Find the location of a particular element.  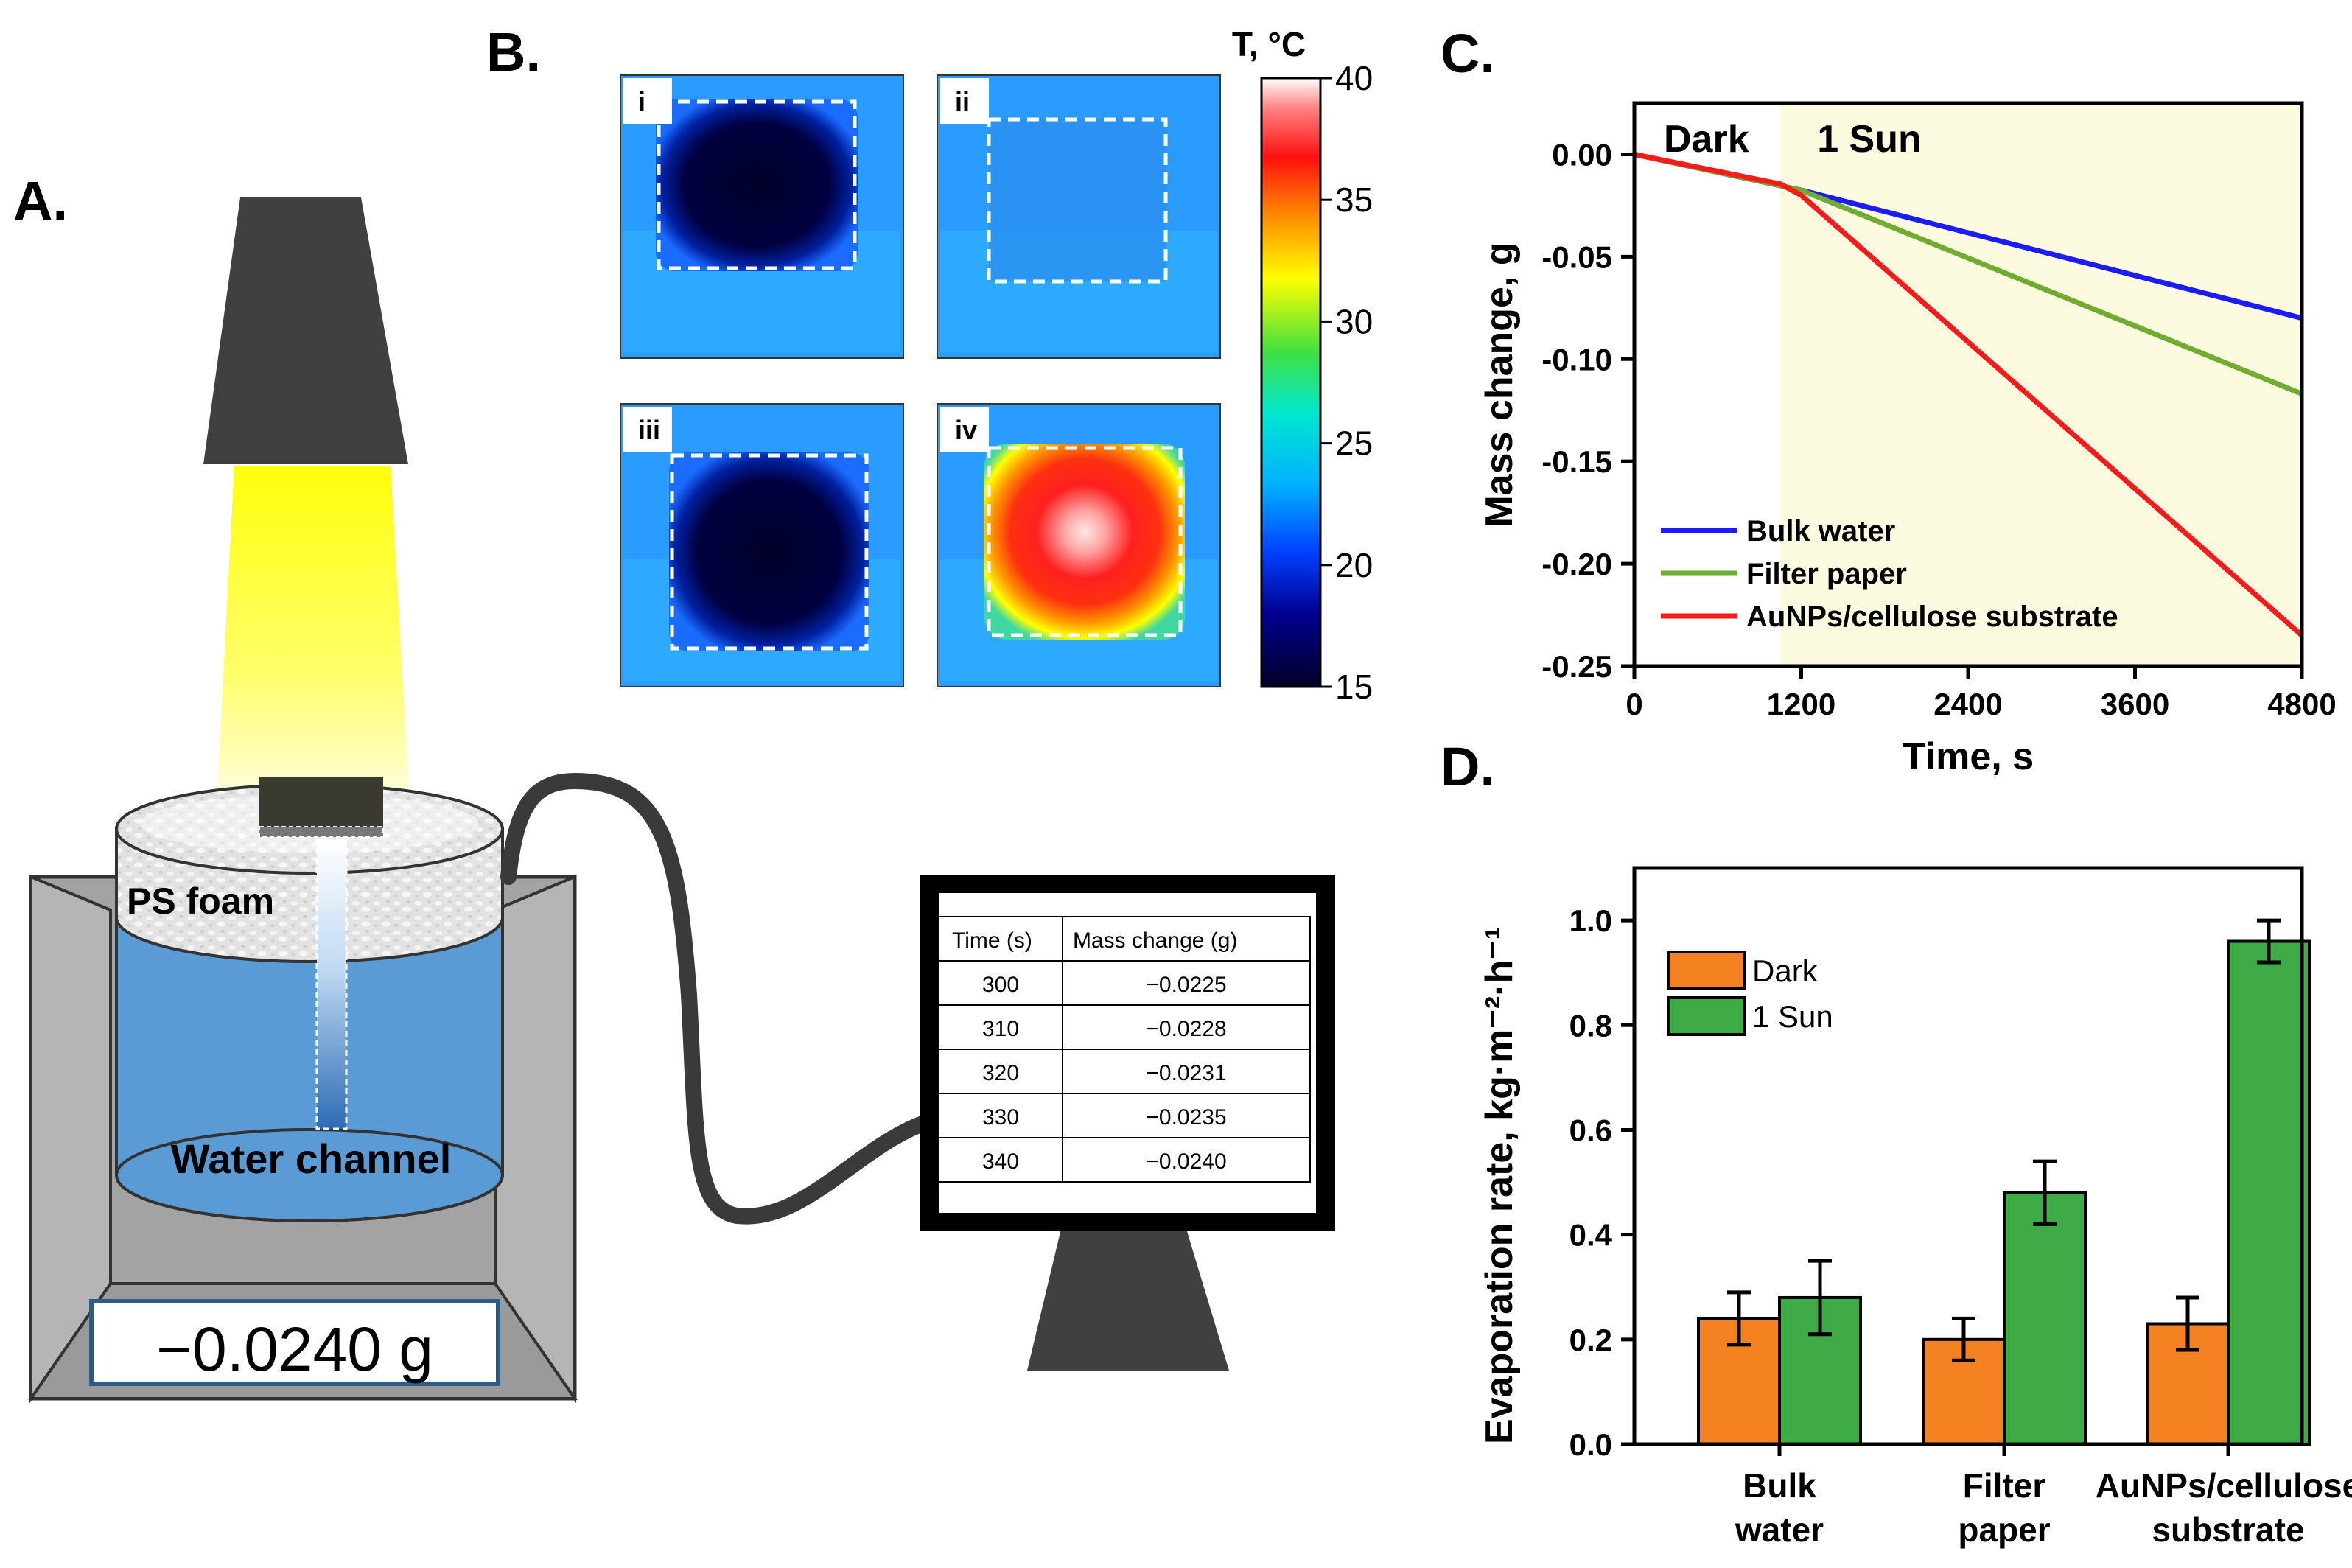

region-label: Dark is located at coordinates (1706, 139).